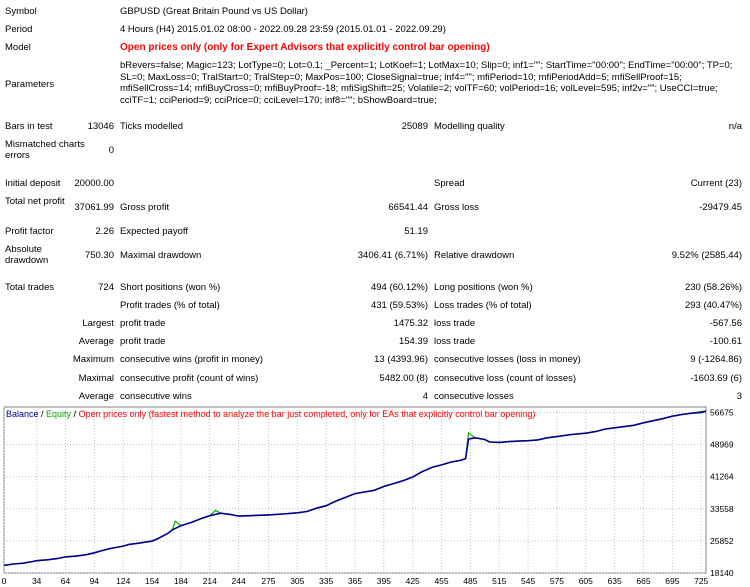  What do you see at coordinates (75, 414) in the screenshot?
I see `legend-sep-2: /` at bounding box center [75, 414].